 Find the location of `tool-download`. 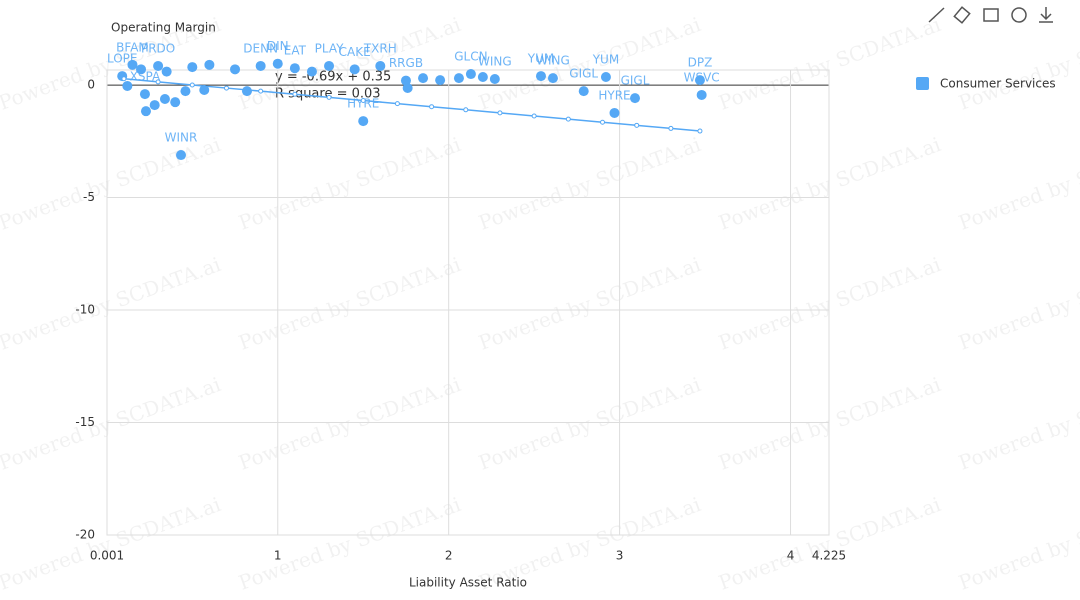

tool-download is located at coordinates (1046, 15).